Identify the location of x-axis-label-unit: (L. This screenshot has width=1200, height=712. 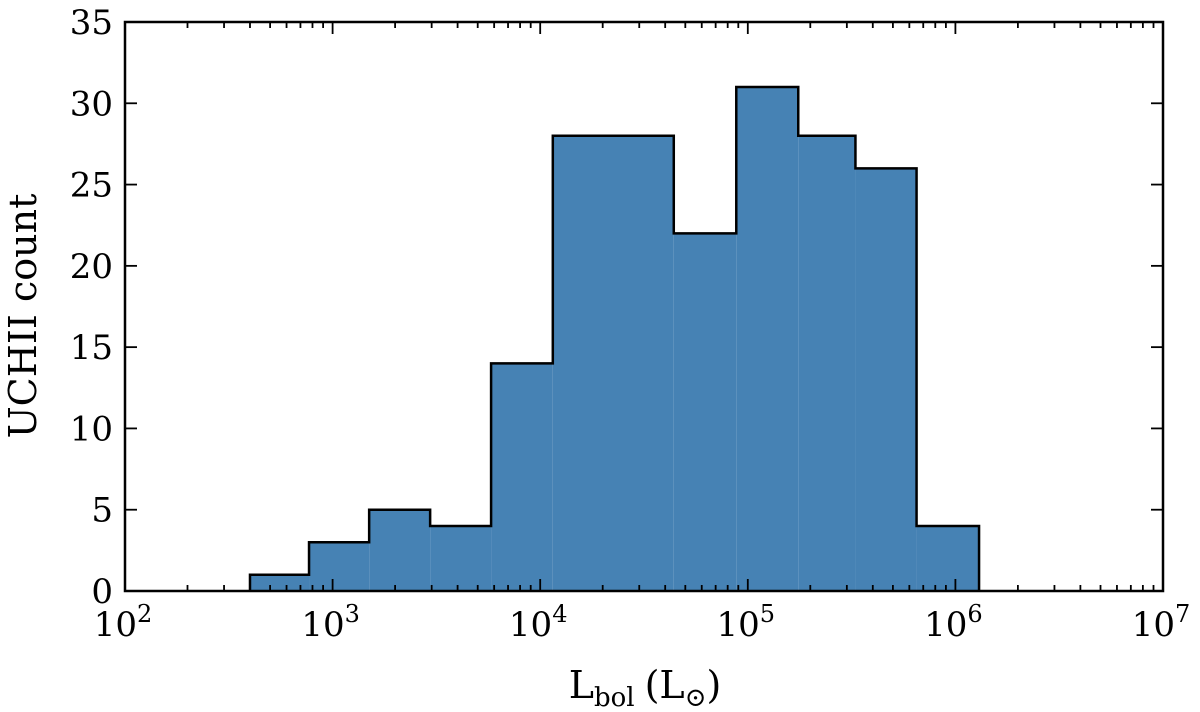
(665, 685).